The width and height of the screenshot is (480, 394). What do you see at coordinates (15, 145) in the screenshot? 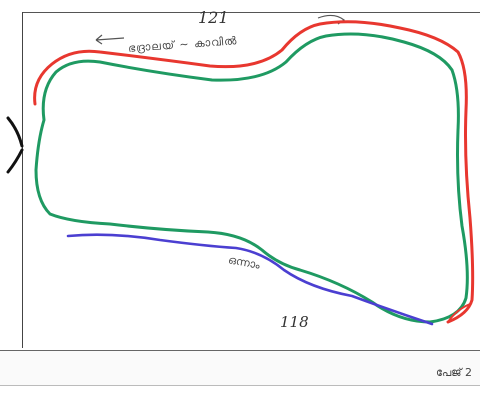
I see `left-edge-mark` at bounding box center [15, 145].